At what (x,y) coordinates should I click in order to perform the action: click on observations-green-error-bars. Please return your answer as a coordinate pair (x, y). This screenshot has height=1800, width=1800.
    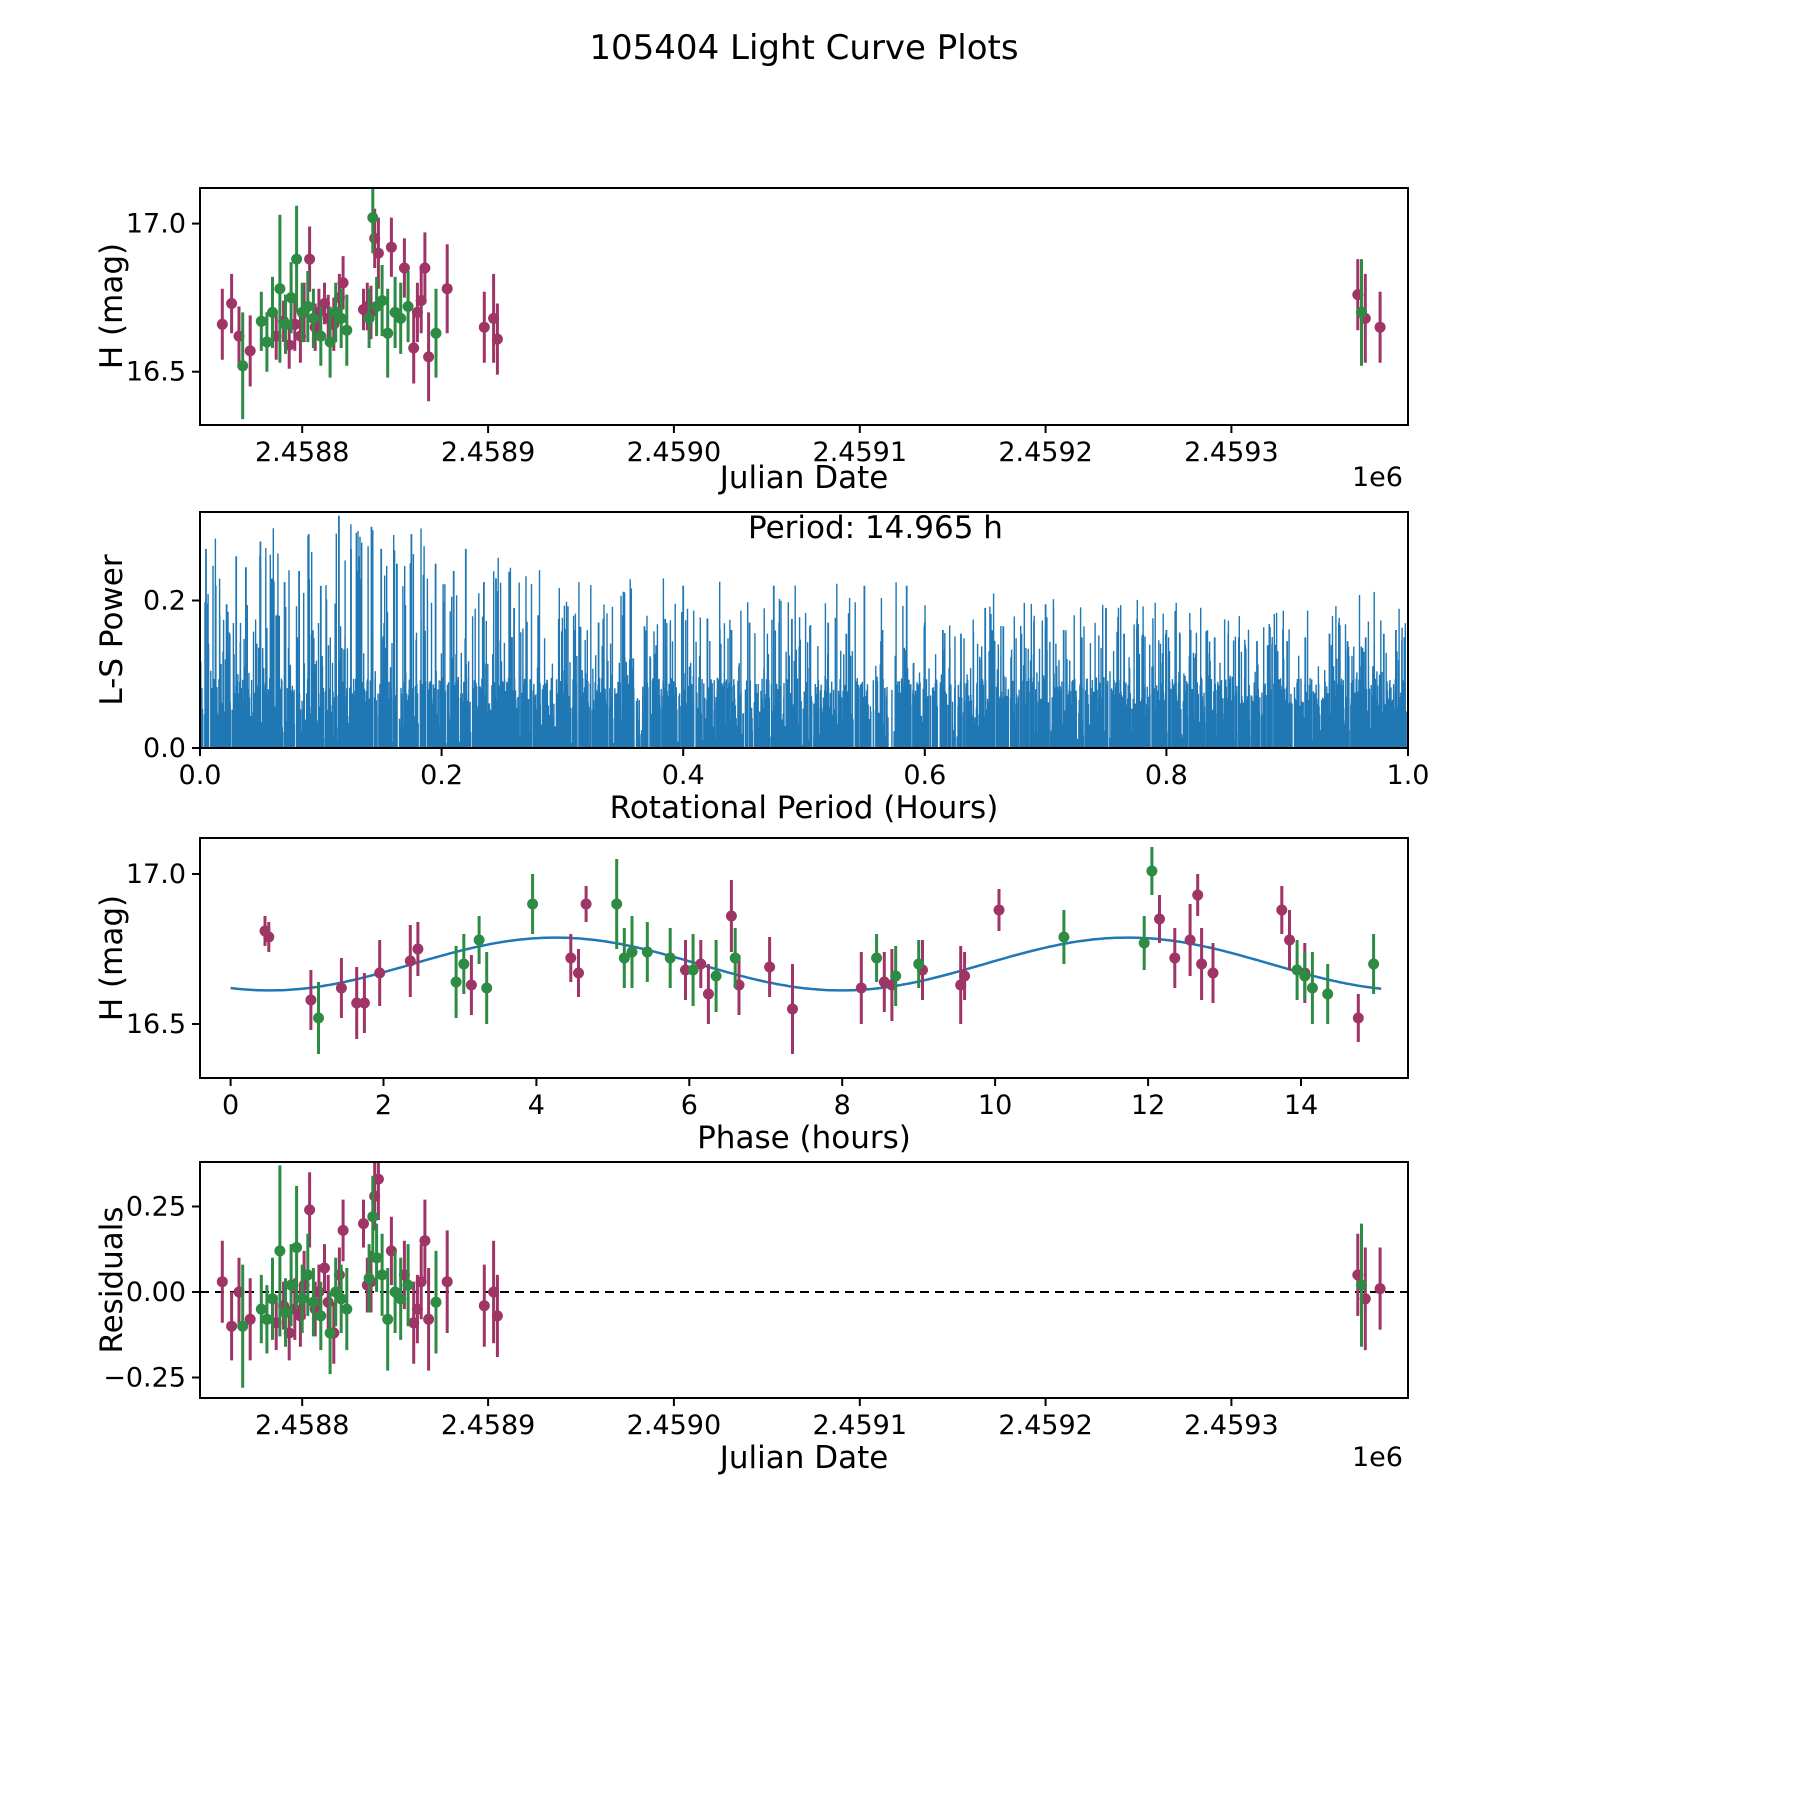
    Looking at the image, I should click on (802, 304).